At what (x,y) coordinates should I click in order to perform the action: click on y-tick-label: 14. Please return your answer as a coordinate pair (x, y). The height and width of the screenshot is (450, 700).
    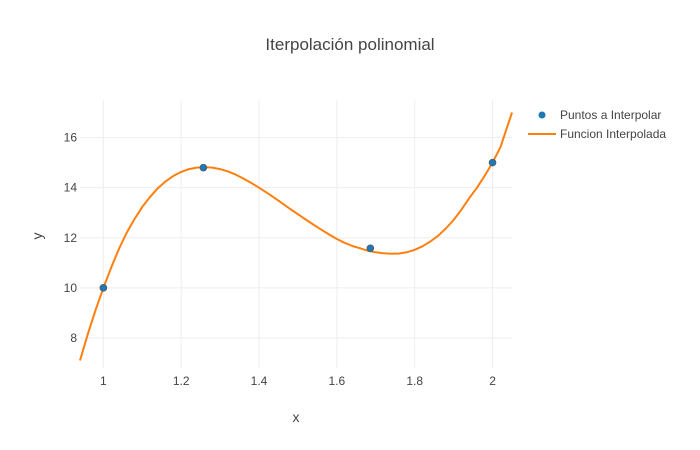
    Looking at the image, I should click on (71, 188).